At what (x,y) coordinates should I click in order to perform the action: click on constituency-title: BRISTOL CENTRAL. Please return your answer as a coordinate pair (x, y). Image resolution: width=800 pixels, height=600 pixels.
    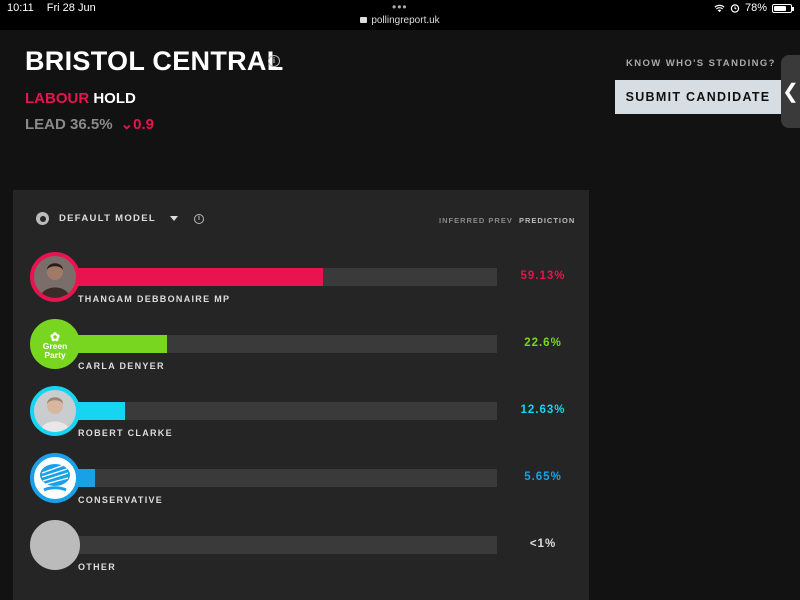
    Looking at the image, I should click on (154, 61).